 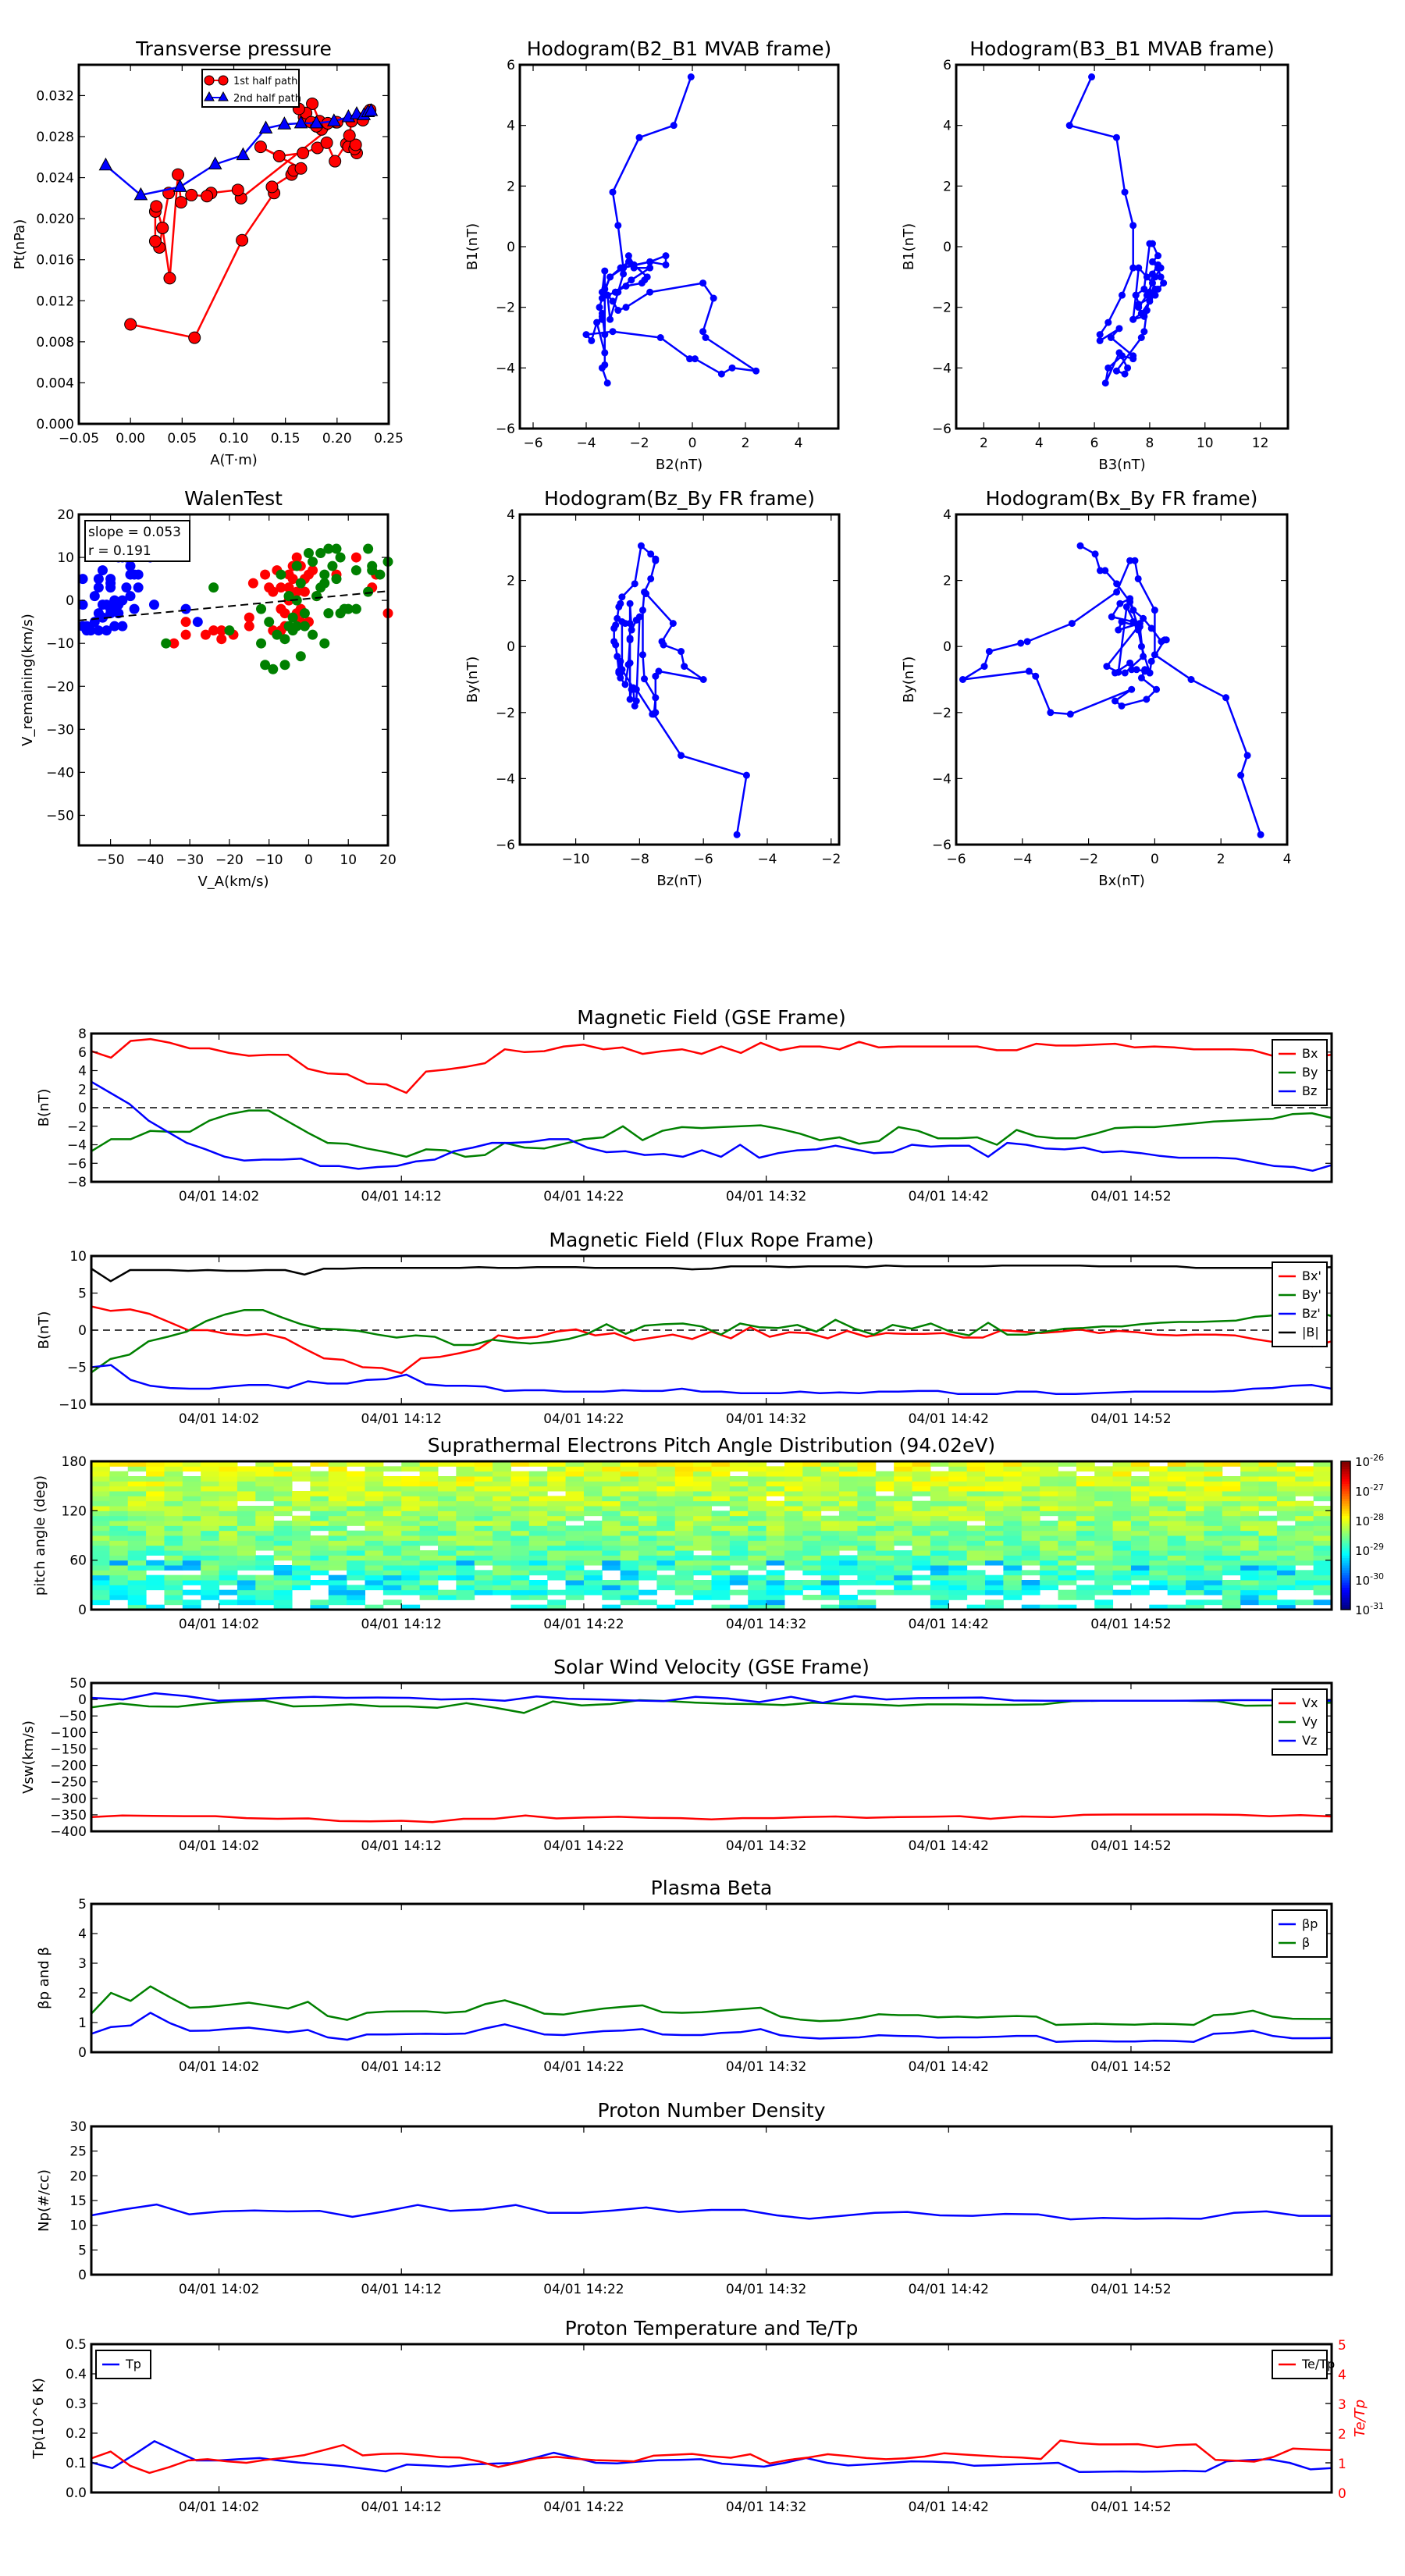 I want to click on x-tick-label: 04/01 14:52, so click(x=1131, y=1846).